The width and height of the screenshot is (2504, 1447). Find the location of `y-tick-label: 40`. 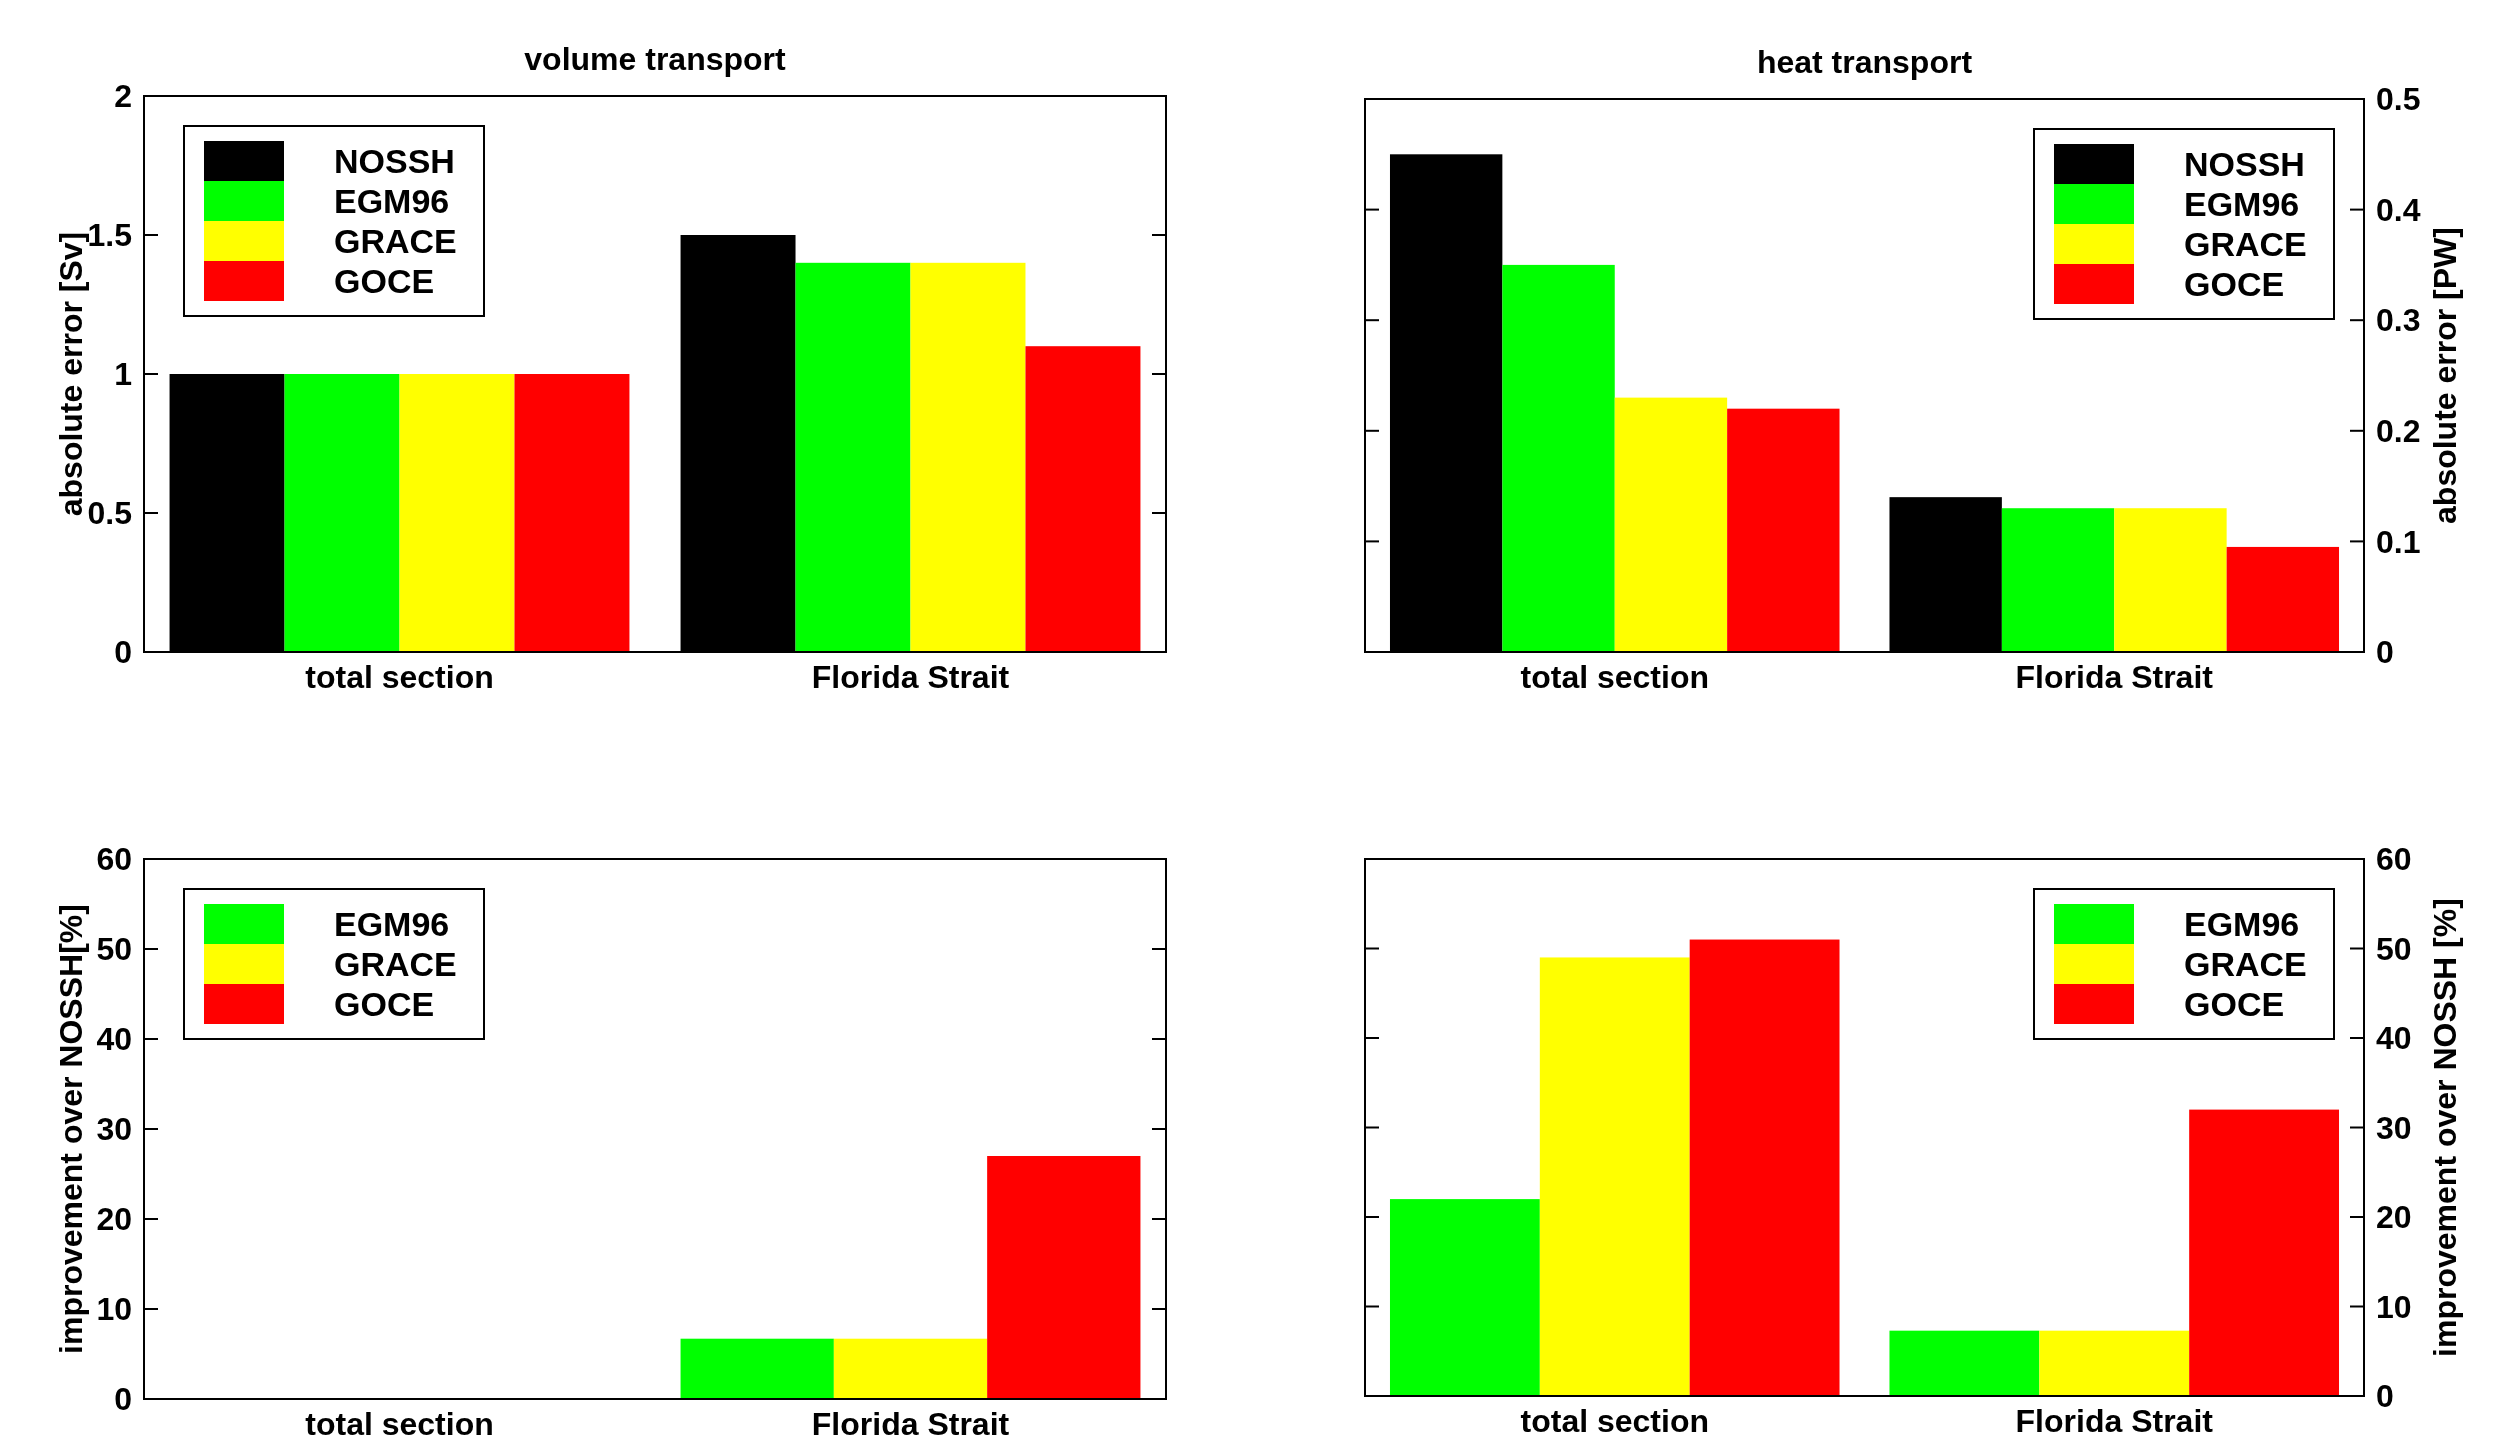

y-tick-label: 40 is located at coordinates (114, 1039).